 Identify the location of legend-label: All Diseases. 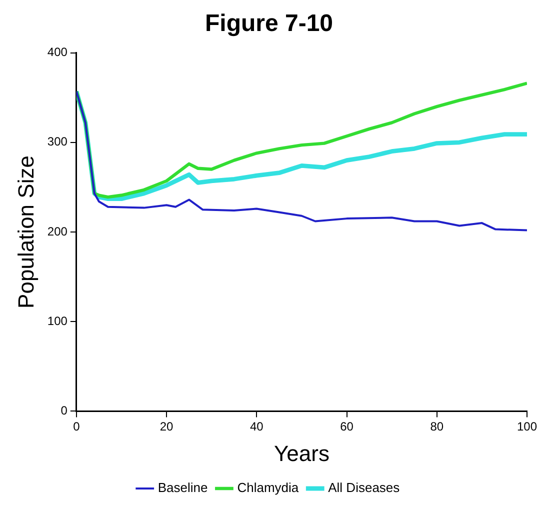
(364, 488).